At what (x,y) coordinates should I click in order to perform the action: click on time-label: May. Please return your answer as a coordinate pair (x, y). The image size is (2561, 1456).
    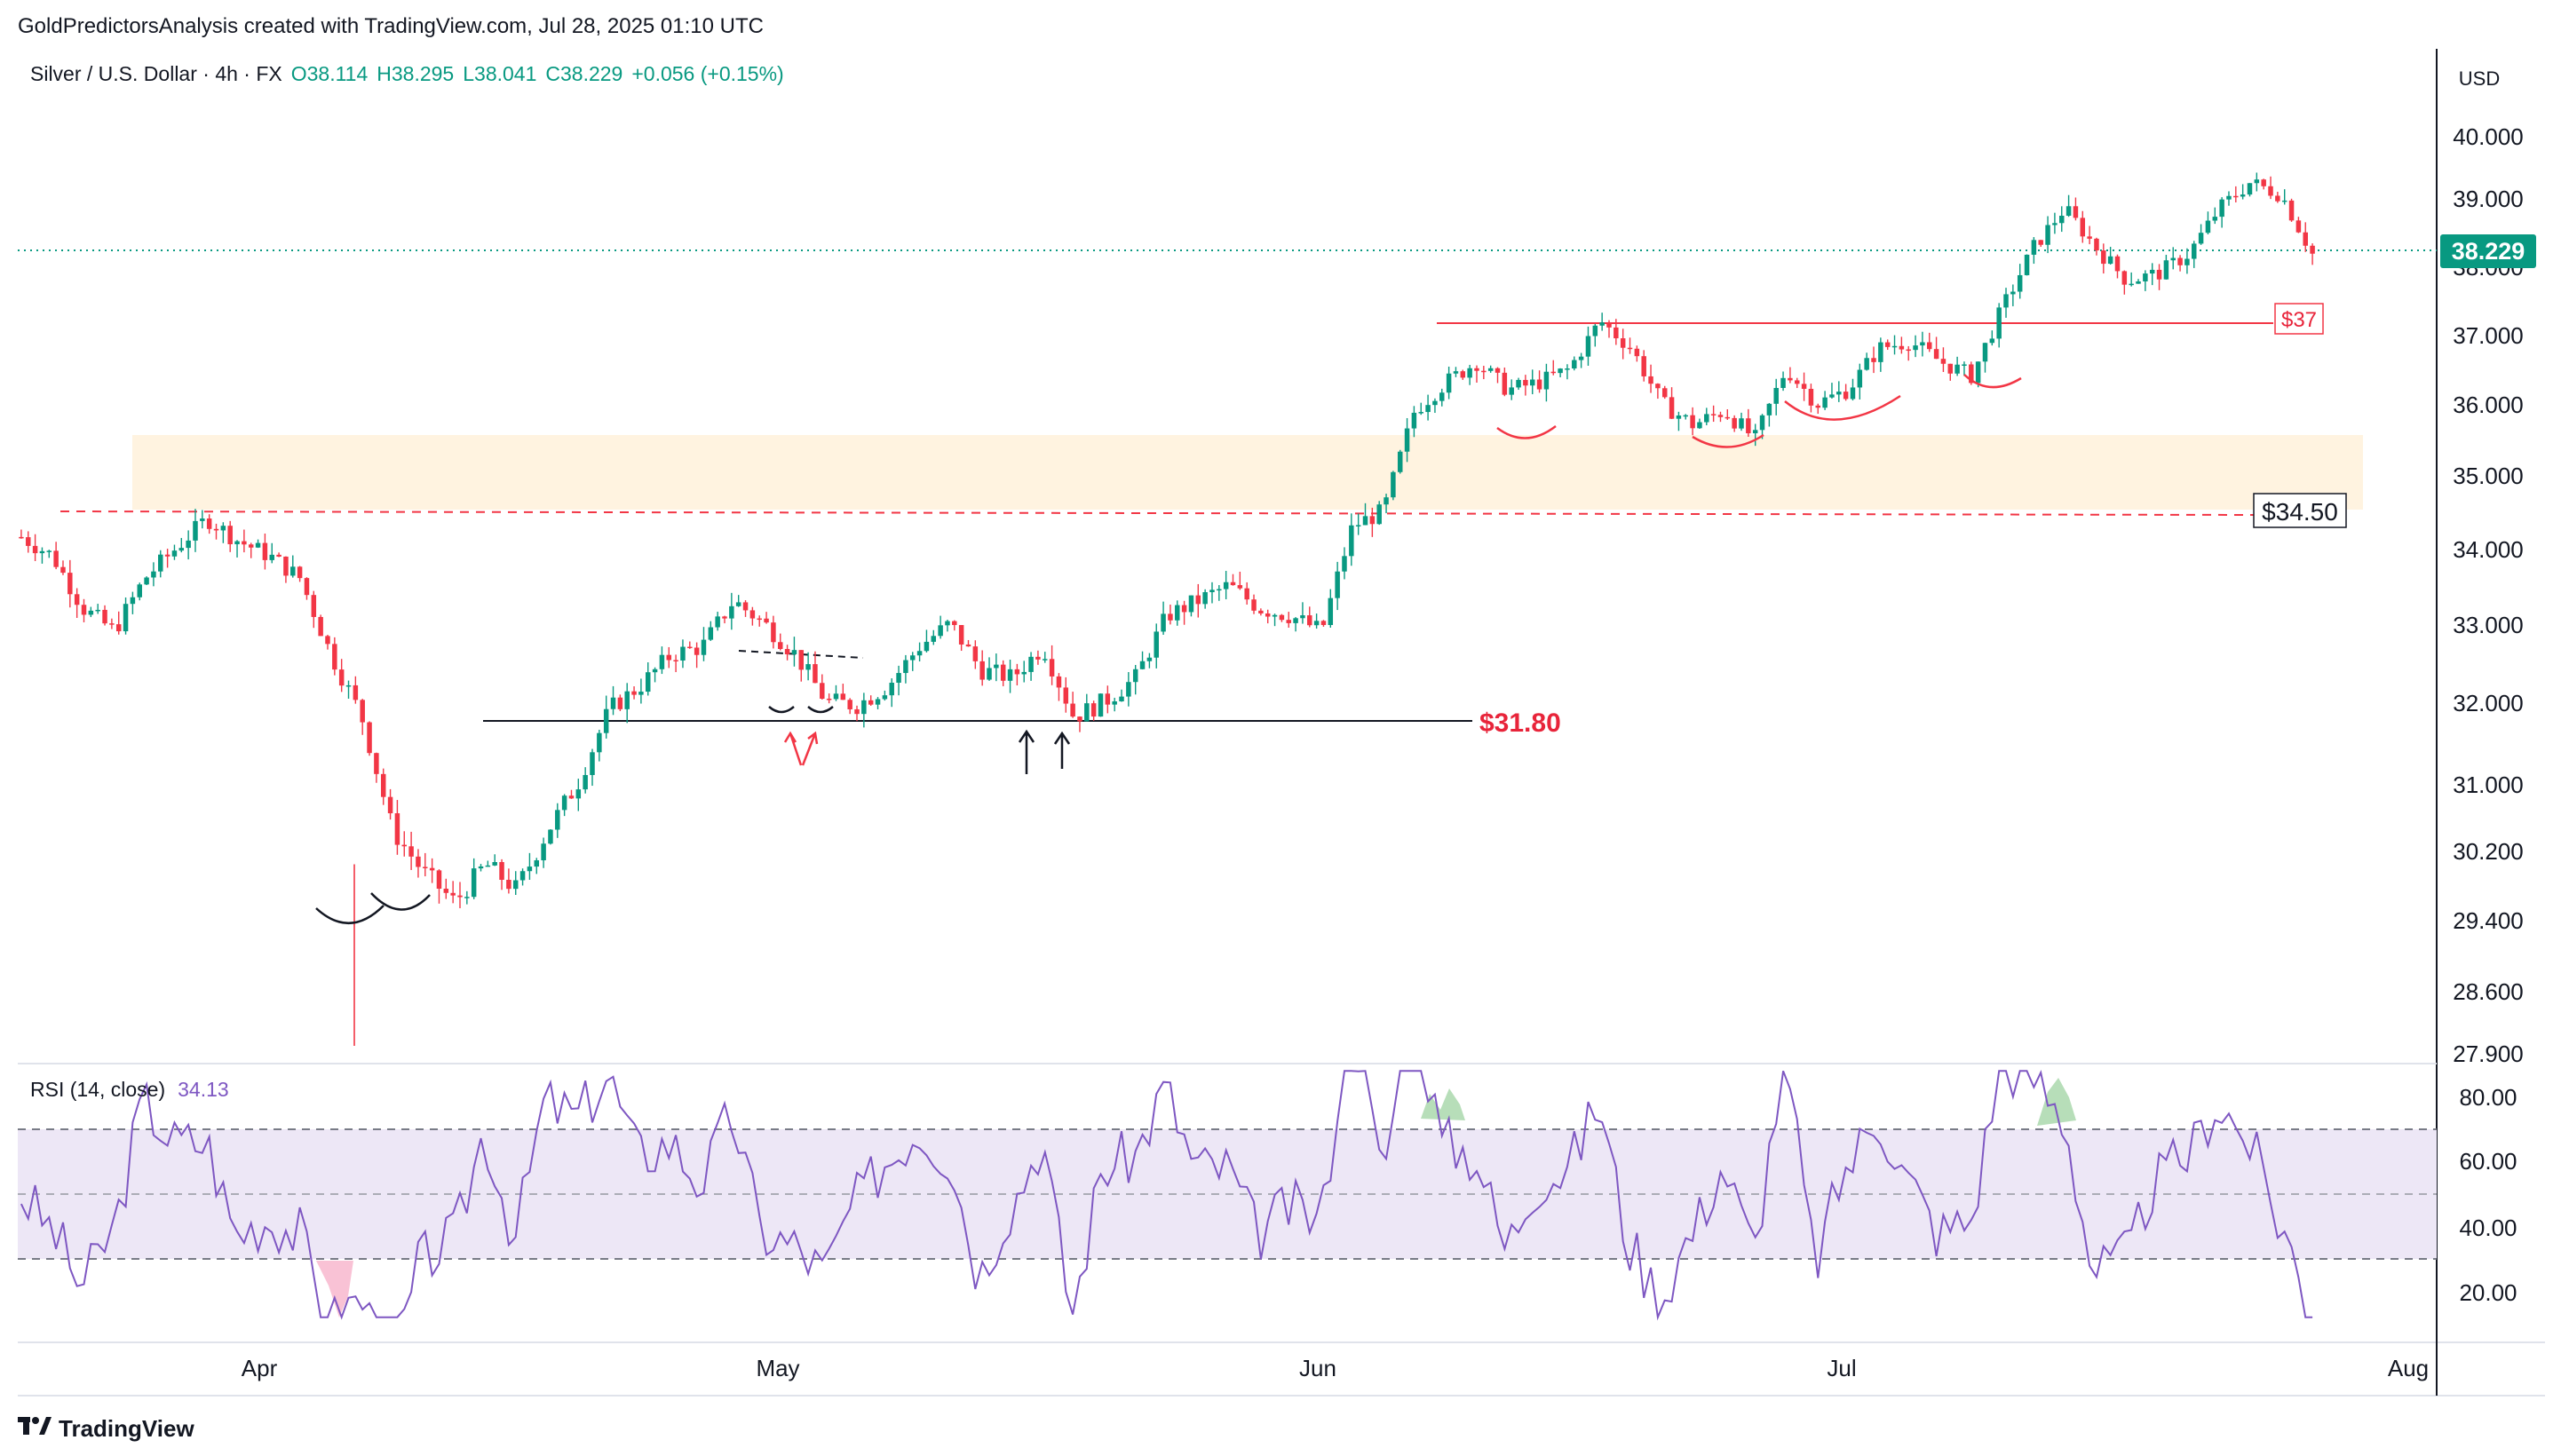
    Looking at the image, I should click on (778, 1368).